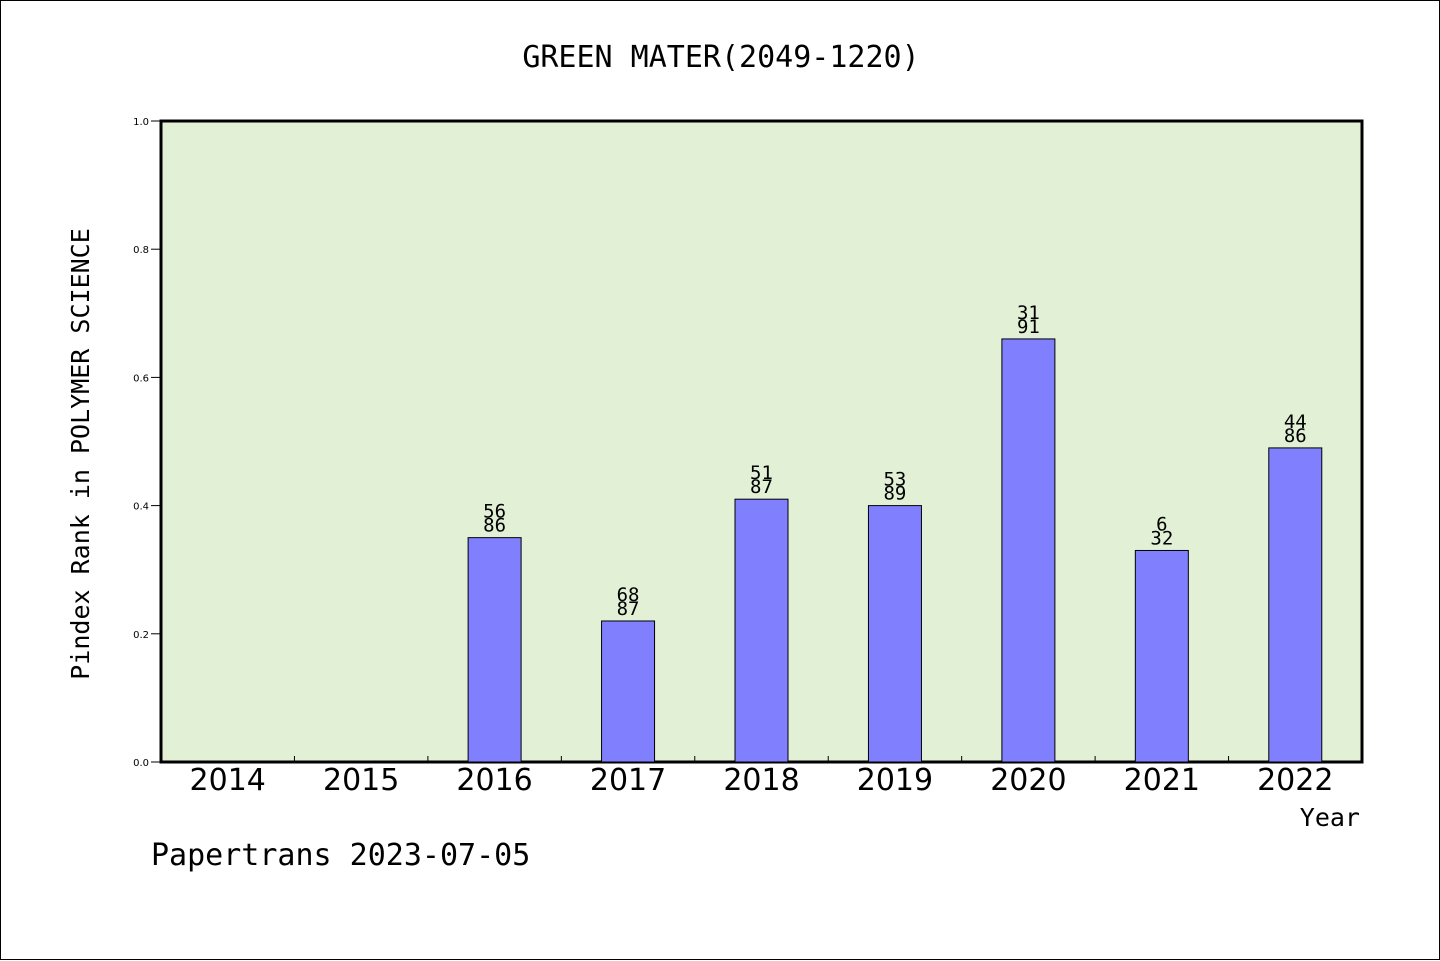  Describe the element at coordinates (1295, 422) in the screenshot. I see `bar-label-top-2022: 44` at that location.